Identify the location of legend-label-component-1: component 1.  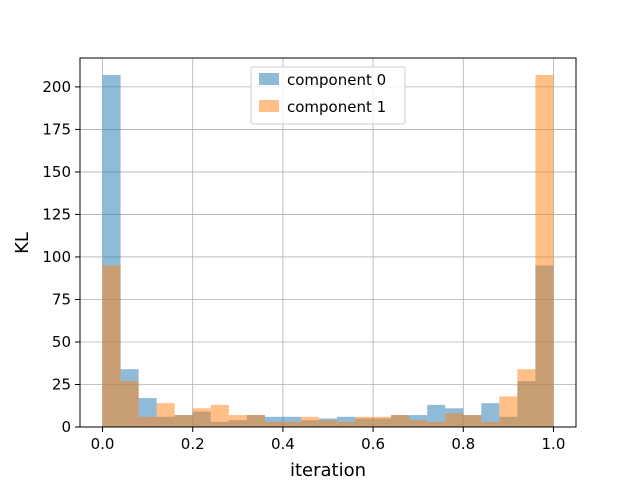
(336, 107).